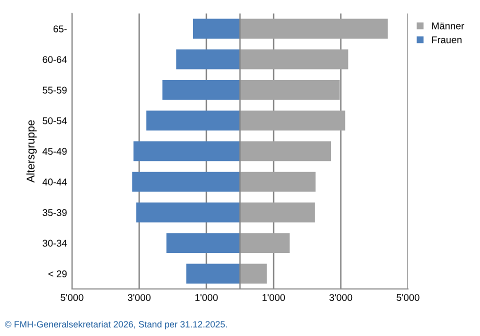  Describe the element at coordinates (54, 90) in the screenshot. I see `y-tick-label: 55-59` at that location.